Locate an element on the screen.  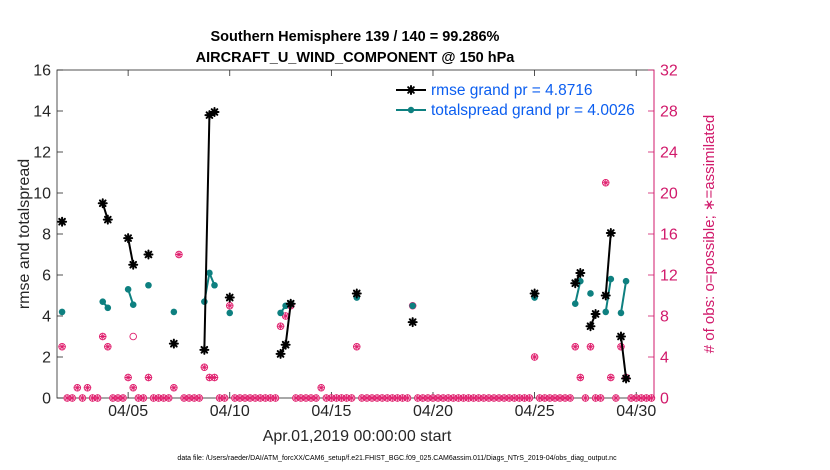
y2-tick-label: 32 is located at coordinates (669, 71).